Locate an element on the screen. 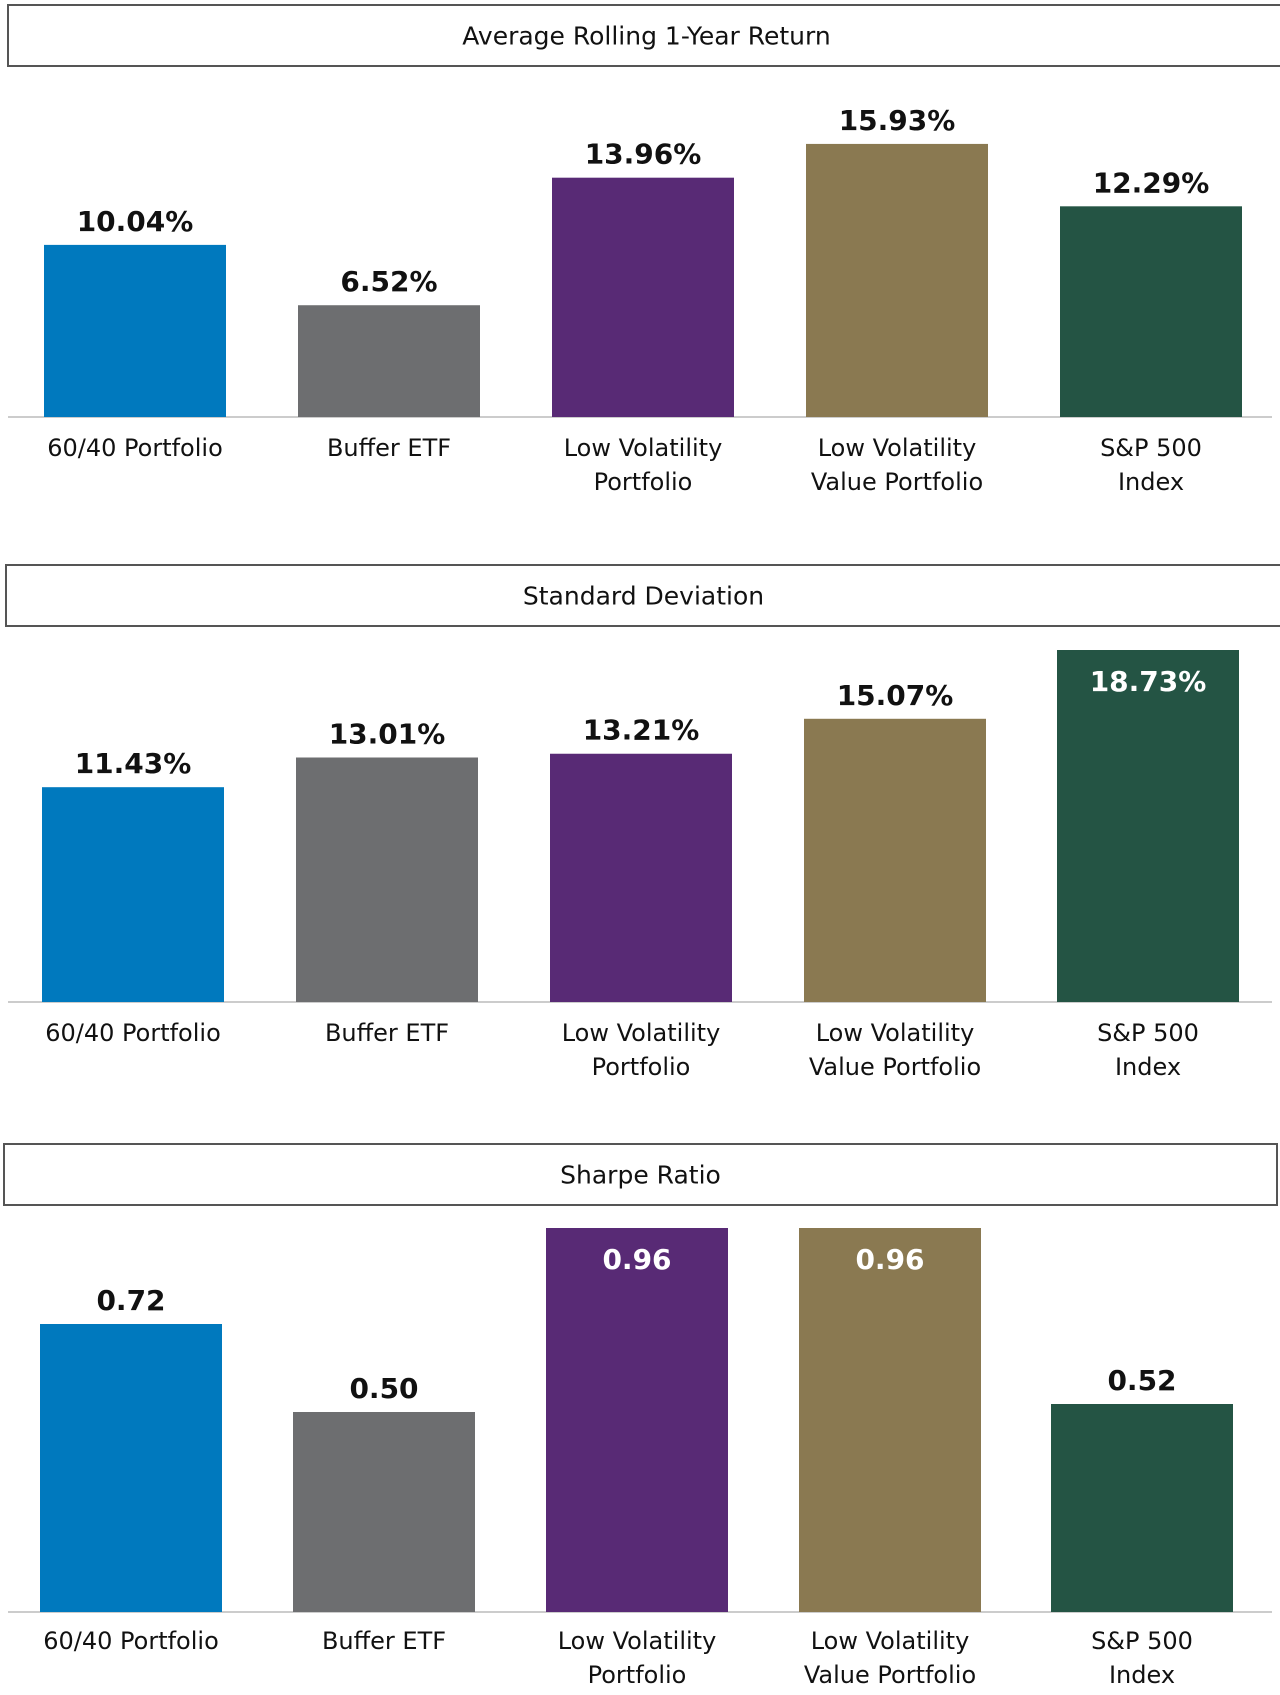  data-label: 0.50 is located at coordinates (383, 1388).